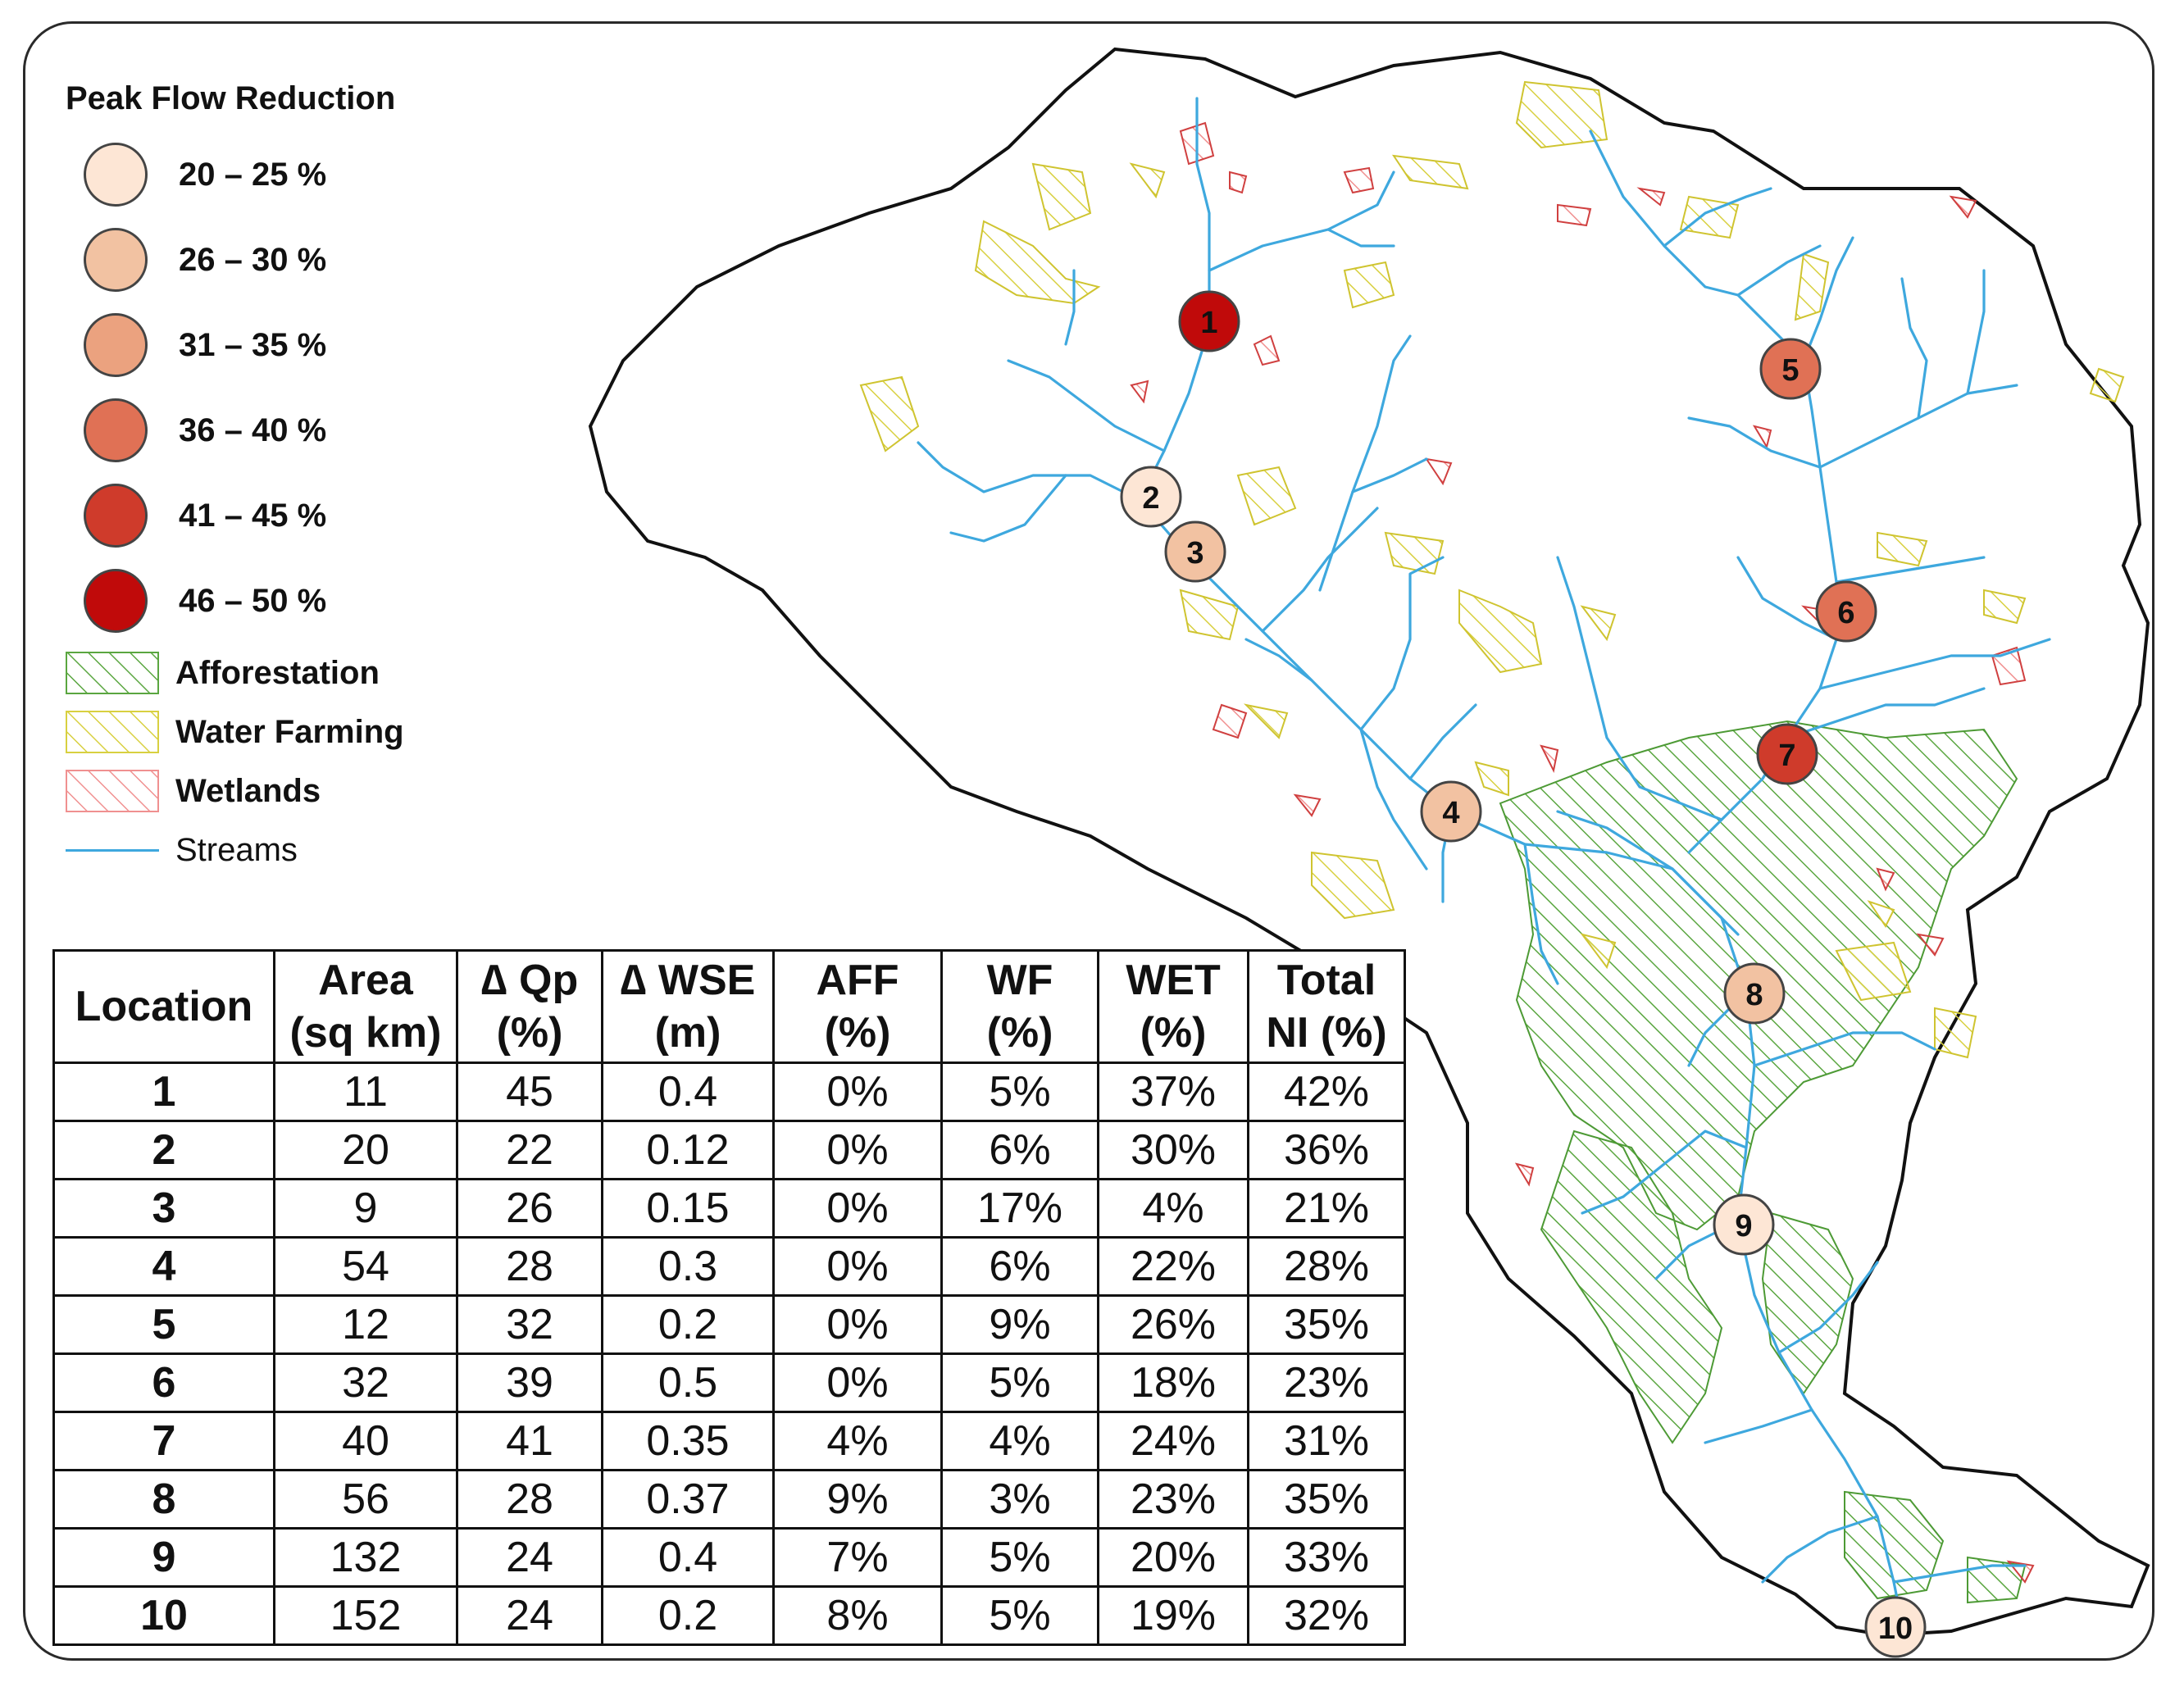 The height and width of the screenshot is (1682, 2184). I want to click on table-cell: 0.3, so click(688, 1266).